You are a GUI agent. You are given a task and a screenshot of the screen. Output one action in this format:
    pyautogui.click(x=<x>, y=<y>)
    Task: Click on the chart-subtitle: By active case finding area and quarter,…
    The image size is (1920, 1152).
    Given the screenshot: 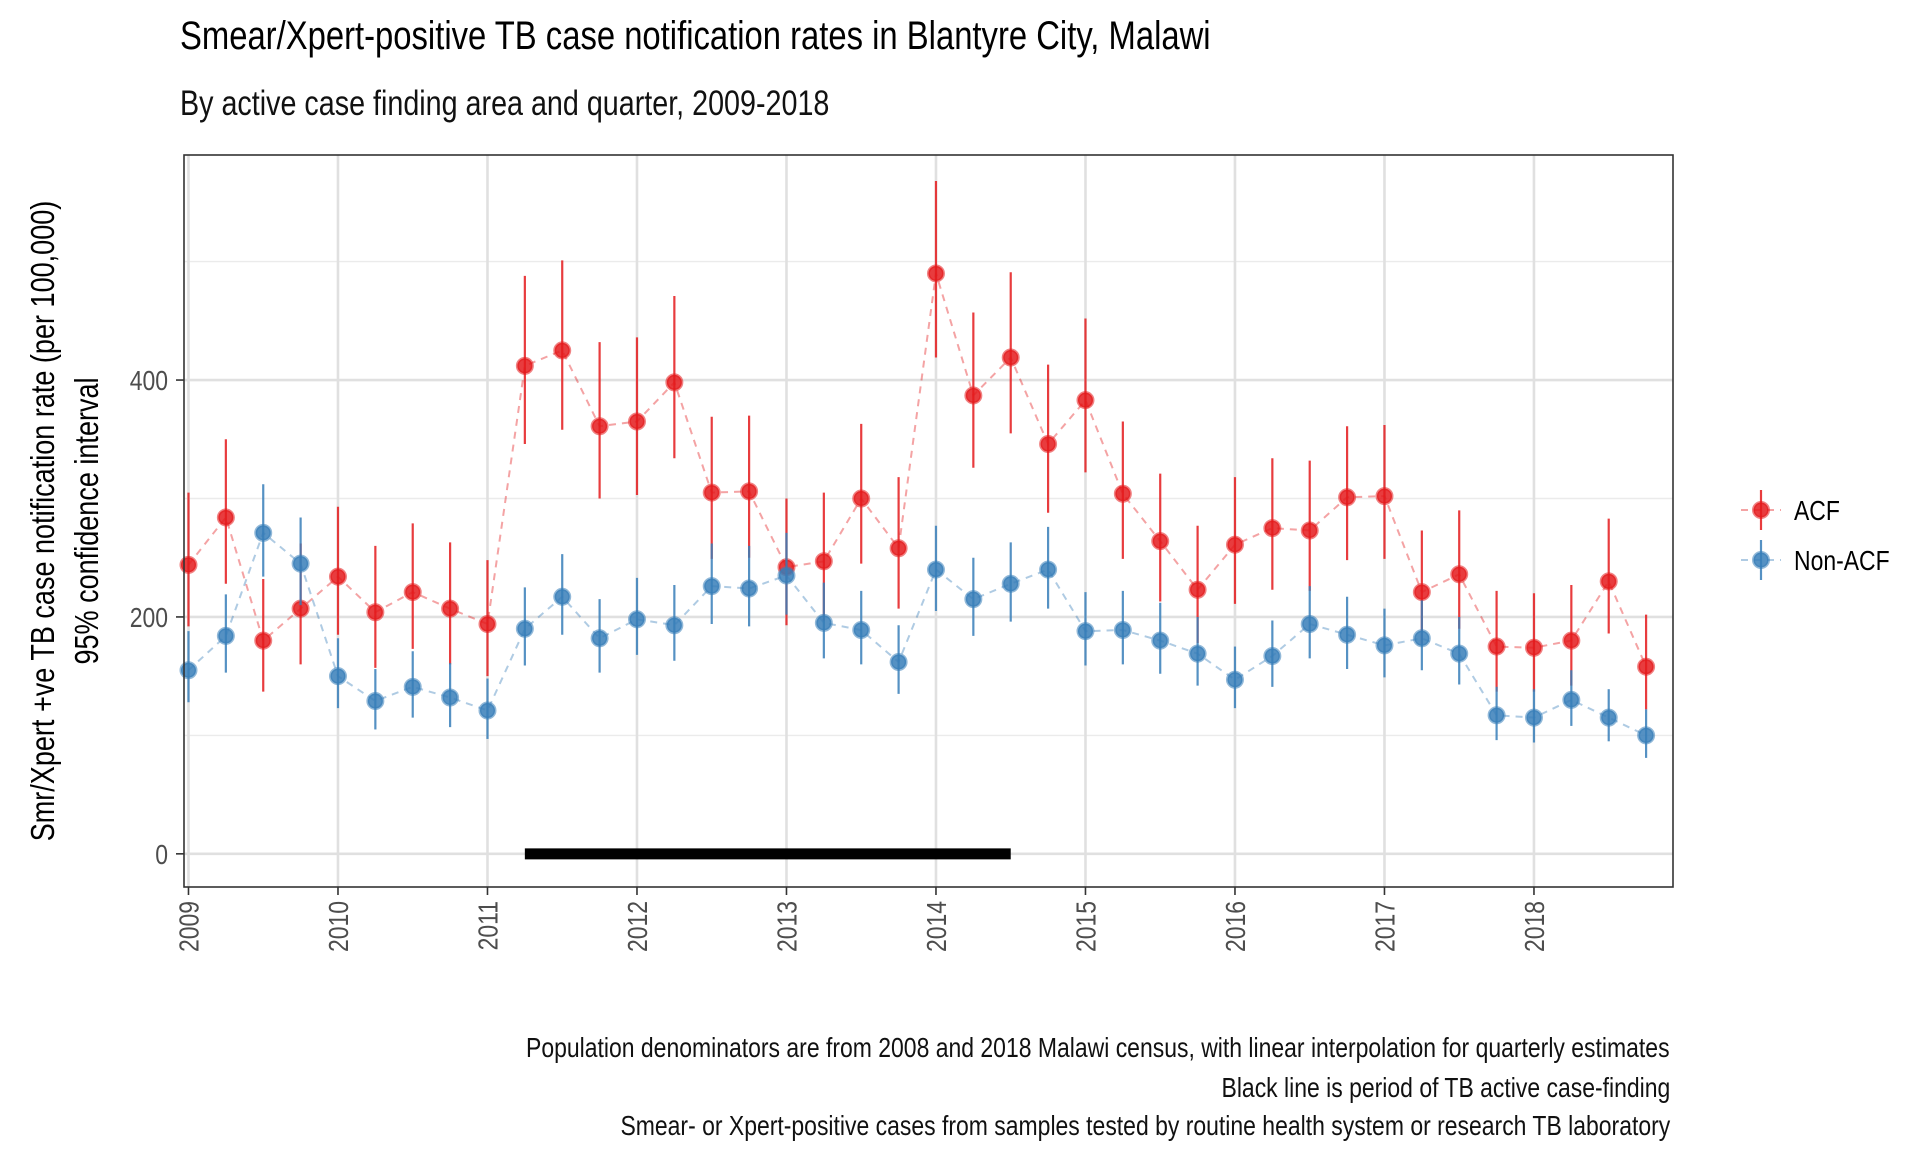 What is the action you would take?
    pyautogui.click(x=505, y=103)
    